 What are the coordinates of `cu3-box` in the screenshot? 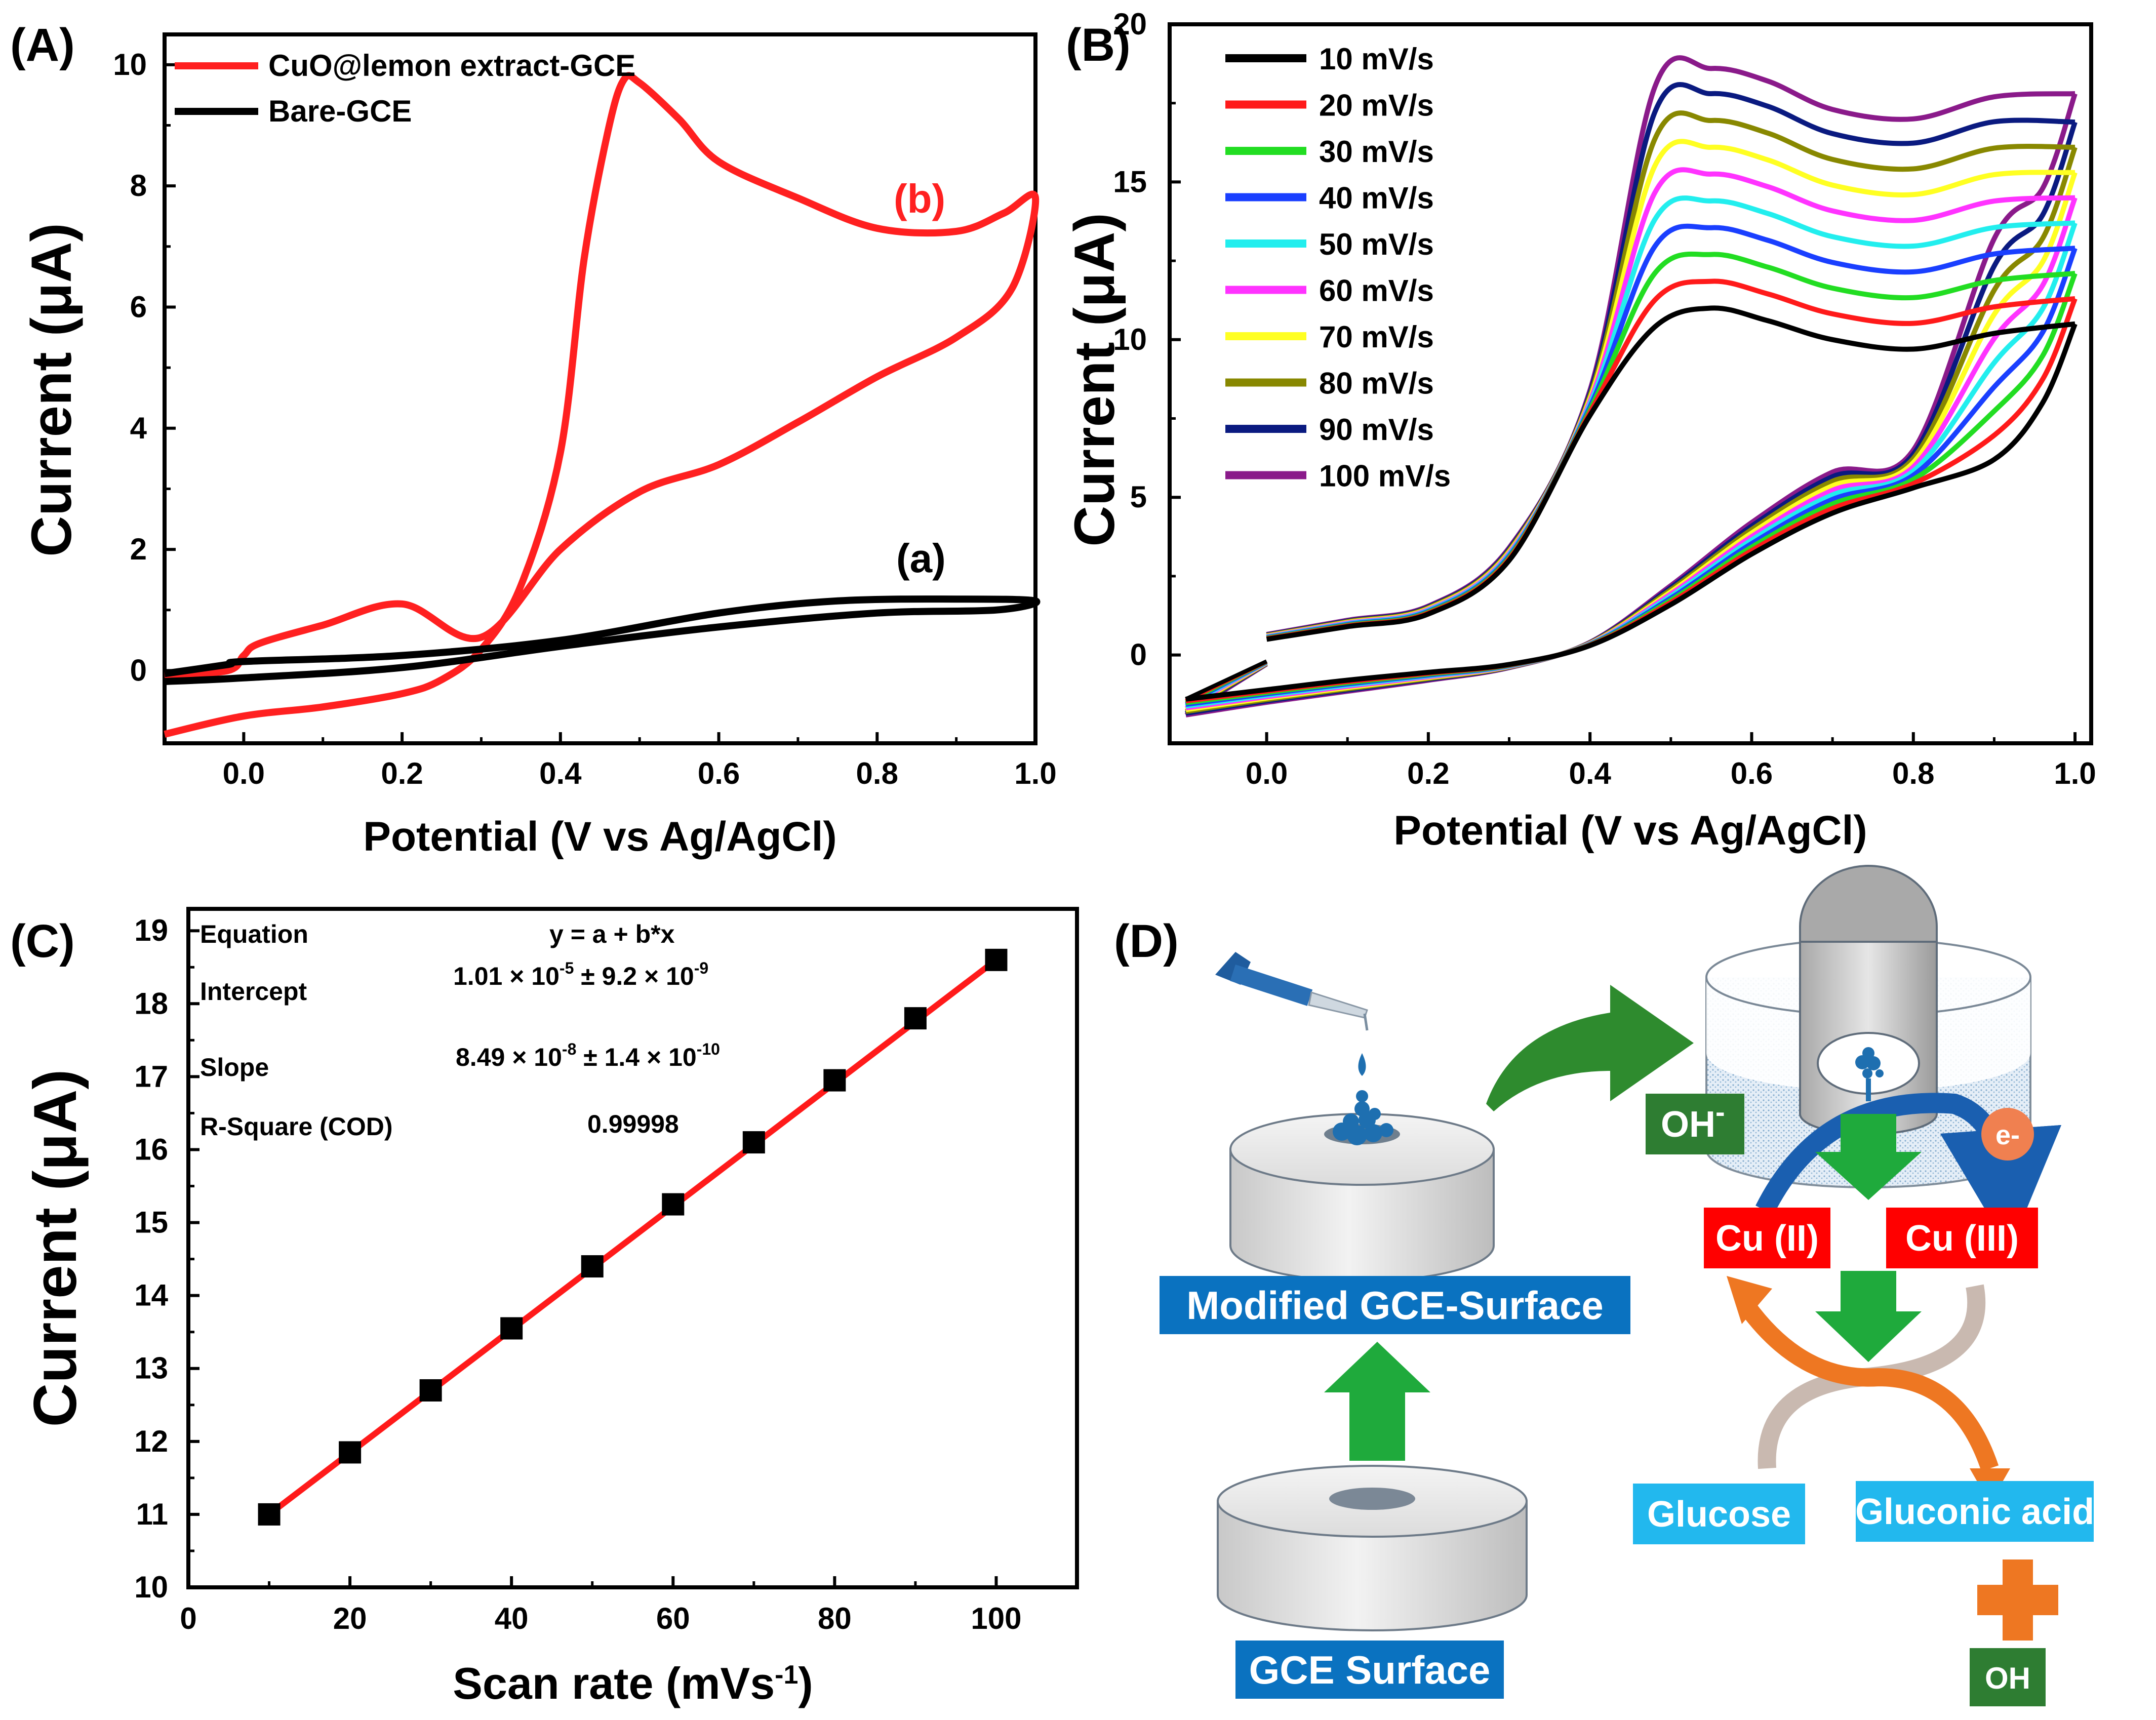 It's located at (1962, 1238).